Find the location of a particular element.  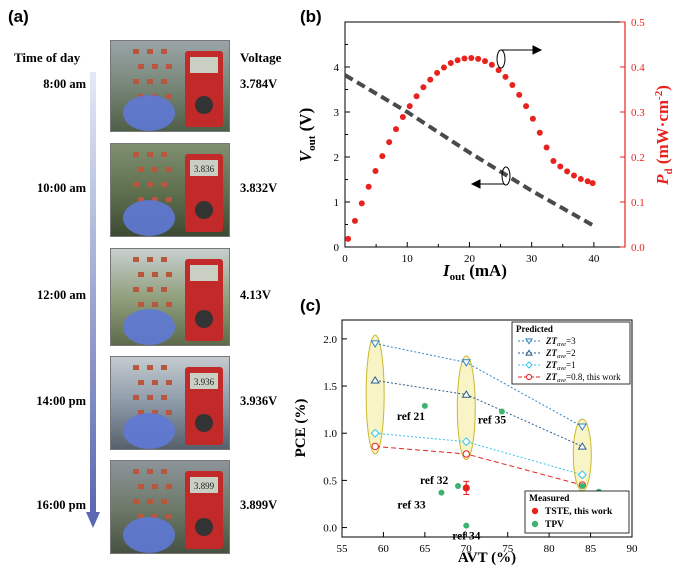

legend-label: ZTave=3 is located at coordinates (560, 342).